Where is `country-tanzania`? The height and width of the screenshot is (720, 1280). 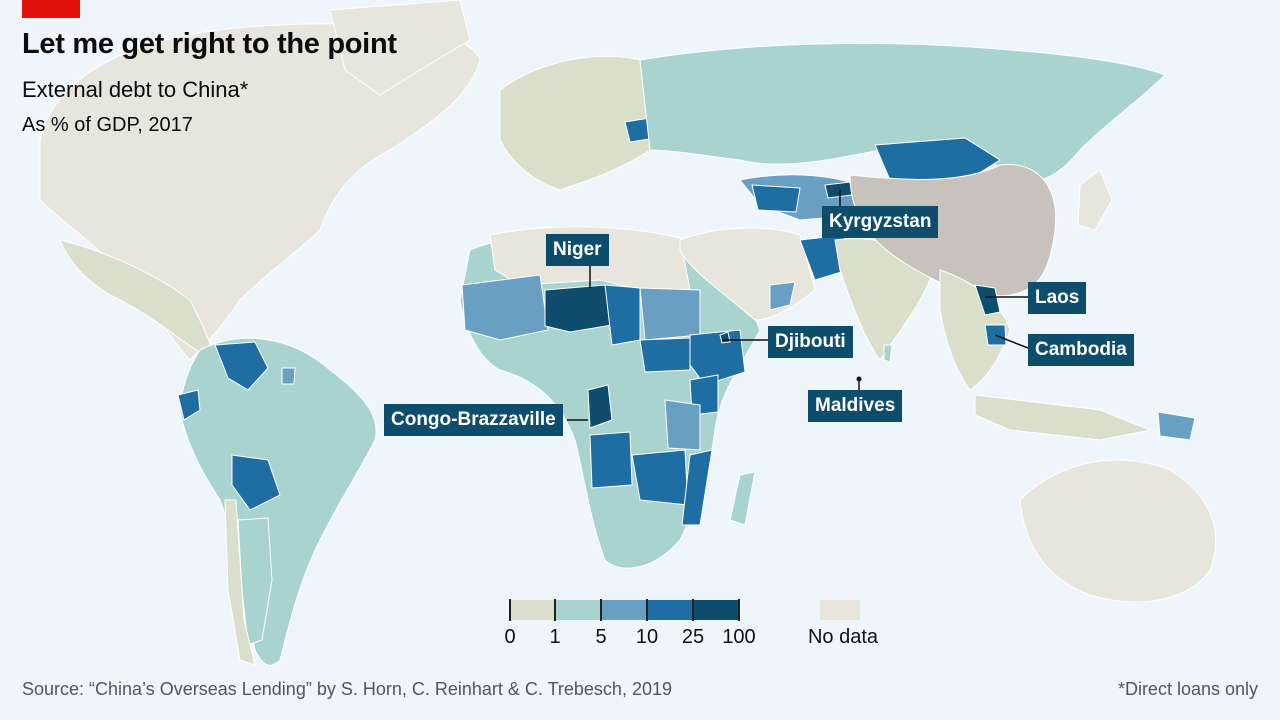
country-tanzania is located at coordinates (682, 425).